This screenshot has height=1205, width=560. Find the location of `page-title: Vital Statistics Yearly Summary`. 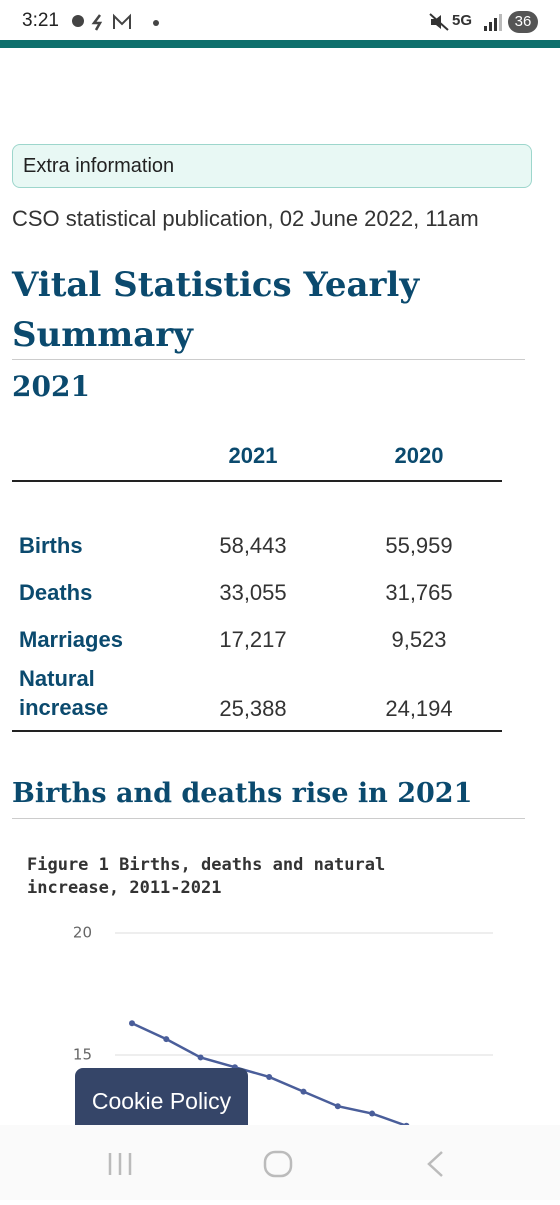

page-title: Vital Statistics Yearly Summary is located at coordinates (216, 310).